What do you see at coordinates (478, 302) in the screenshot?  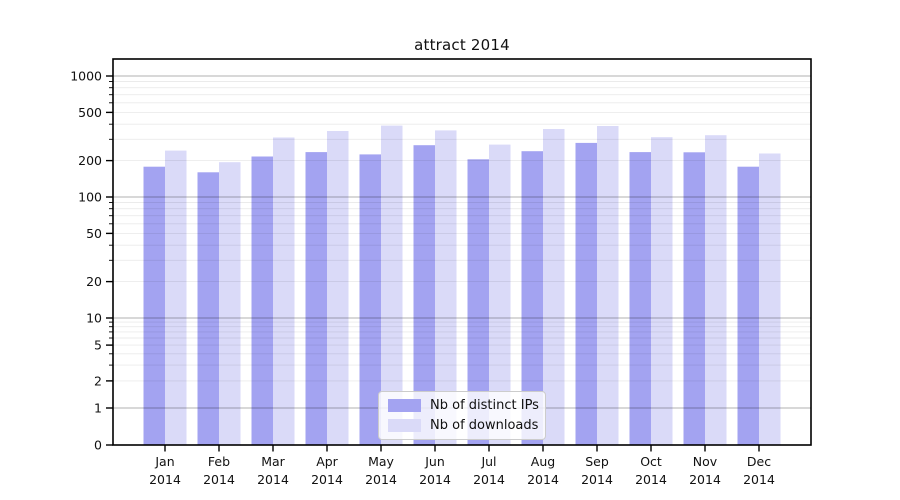 I see `bar-jul-ips` at bounding box center [478, 302].